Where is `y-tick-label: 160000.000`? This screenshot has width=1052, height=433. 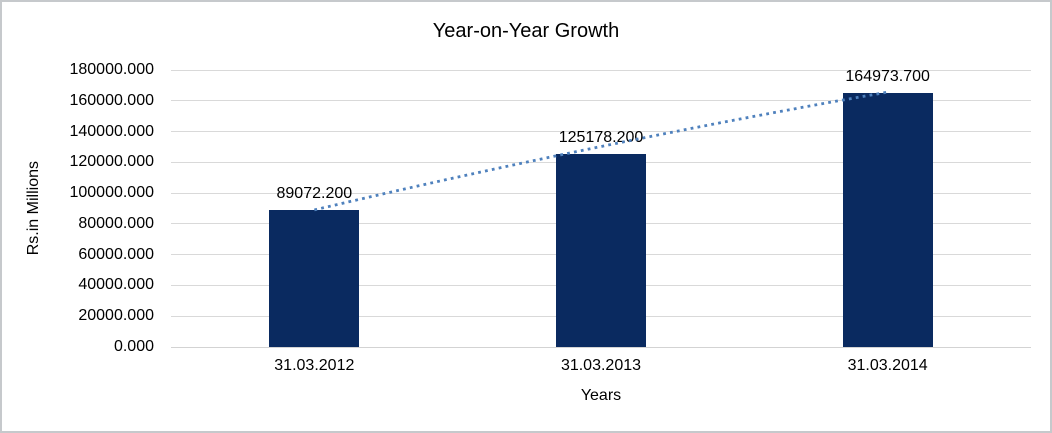
y-tick-label: 160000.000 is located at coordinates (111, 100).